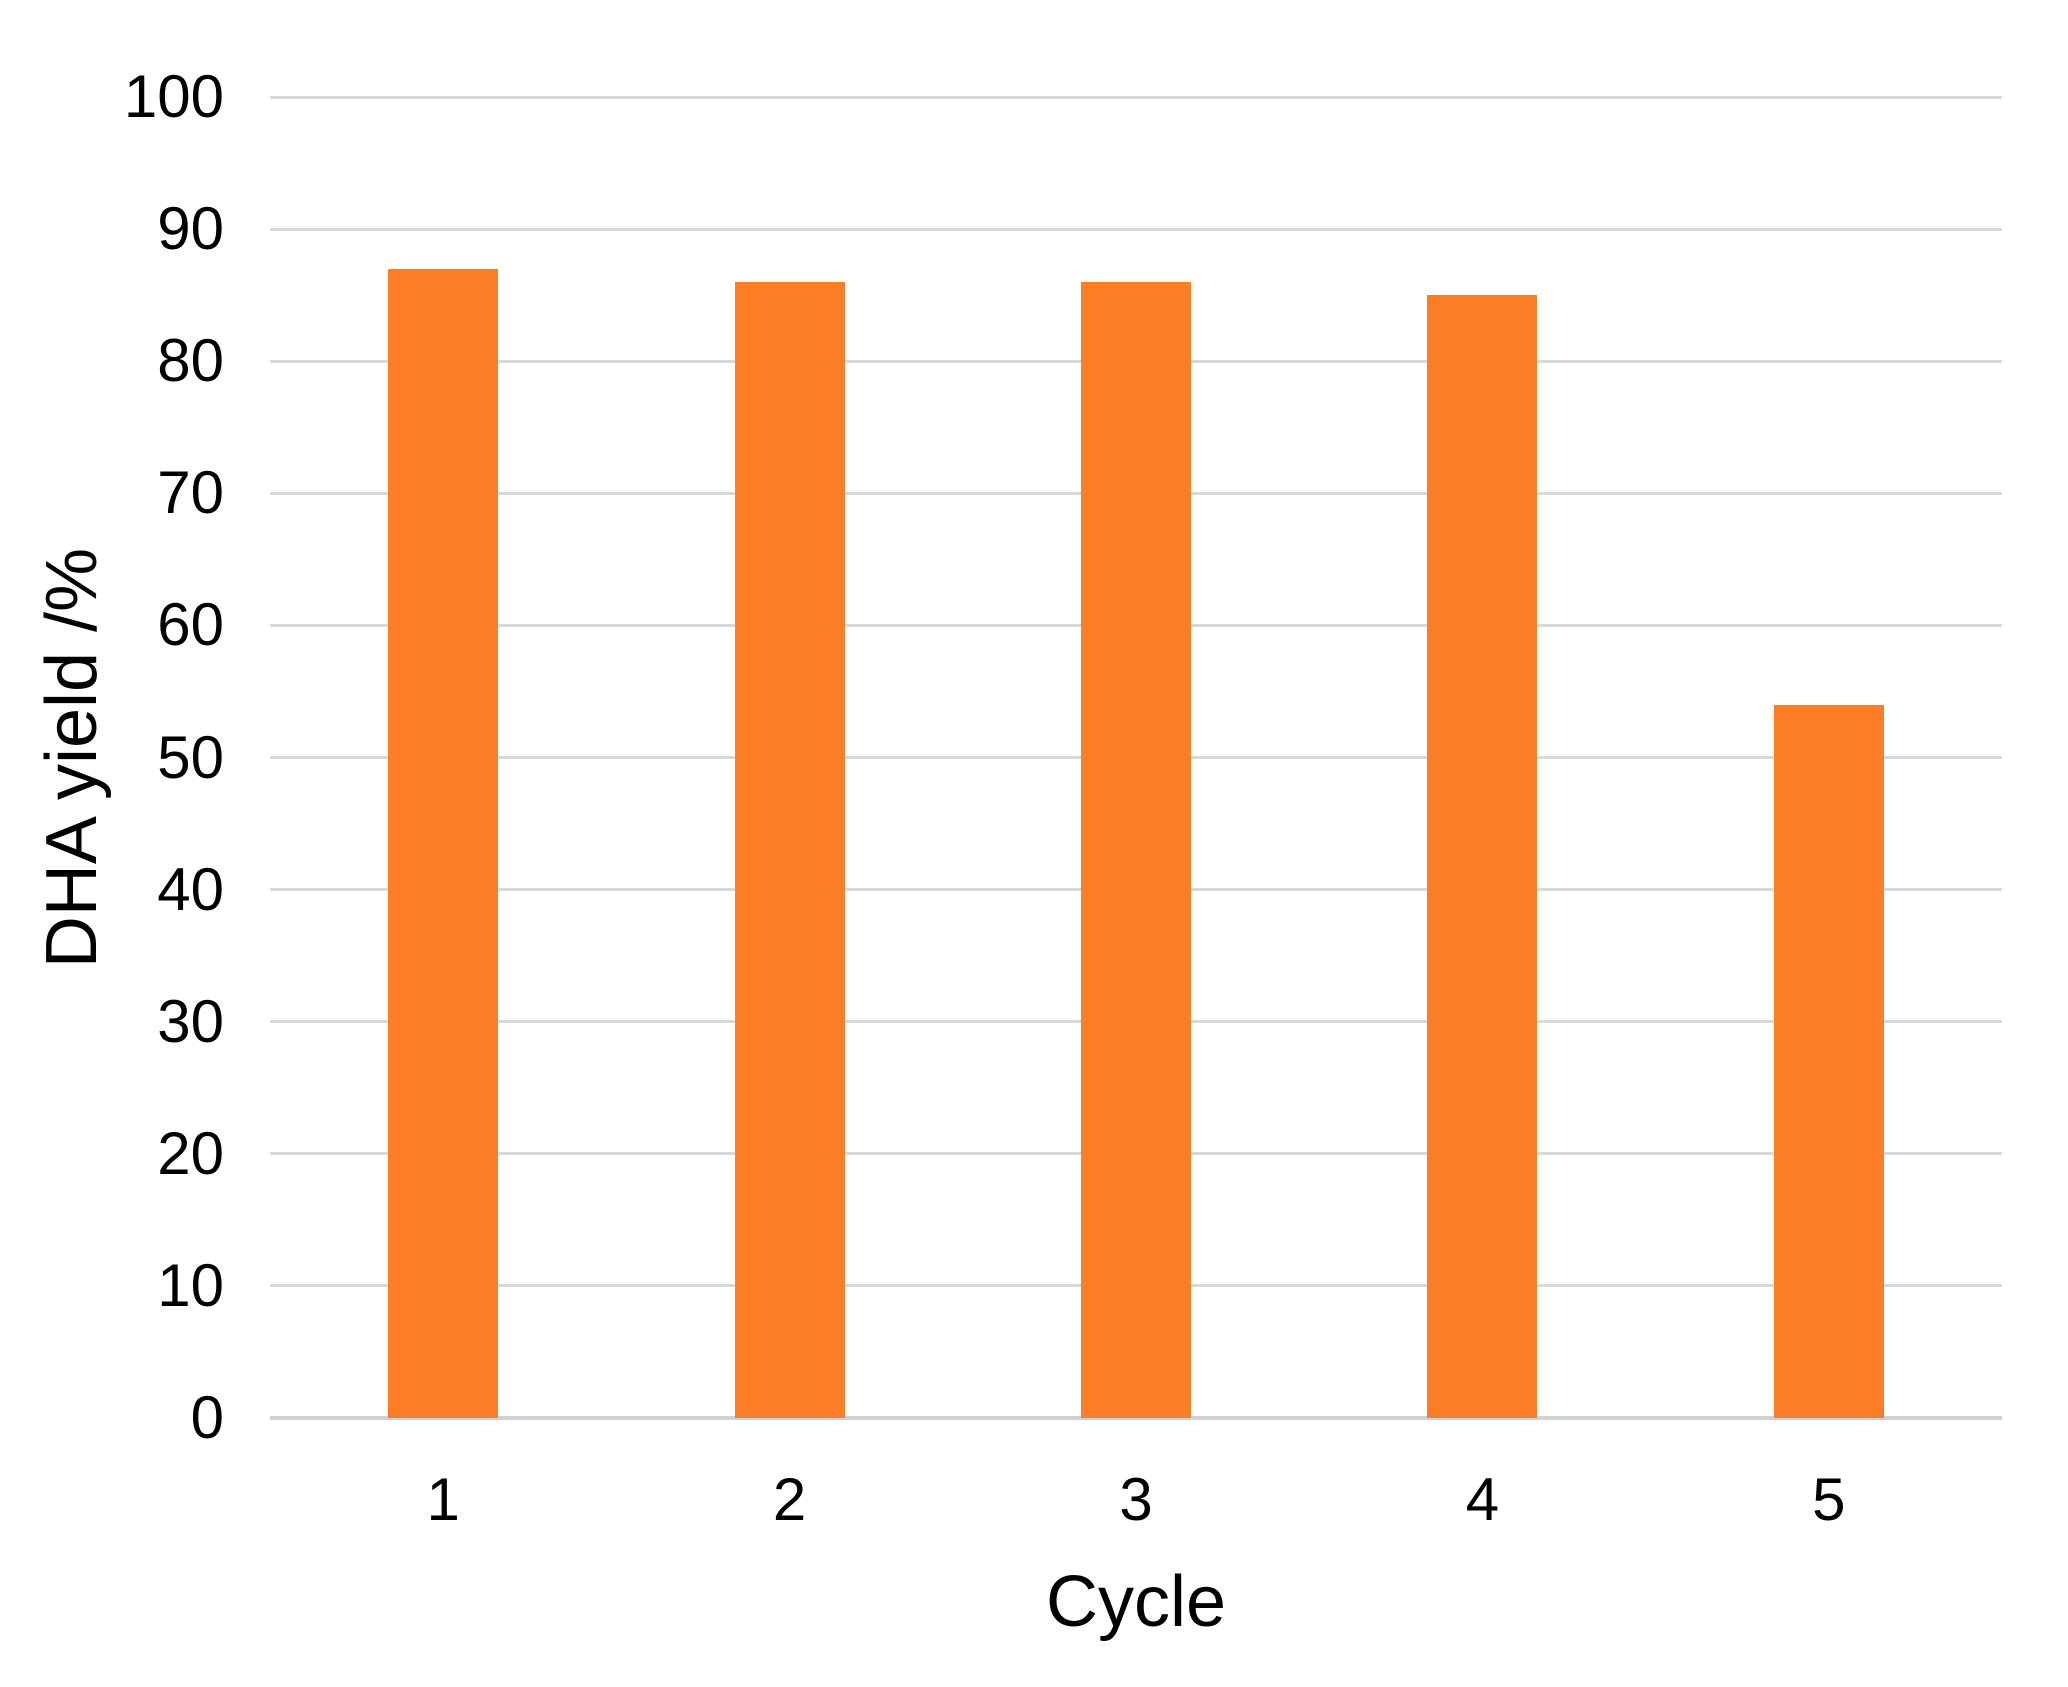  I want to click on y-tick-label-60: 60, so click(190, 625).